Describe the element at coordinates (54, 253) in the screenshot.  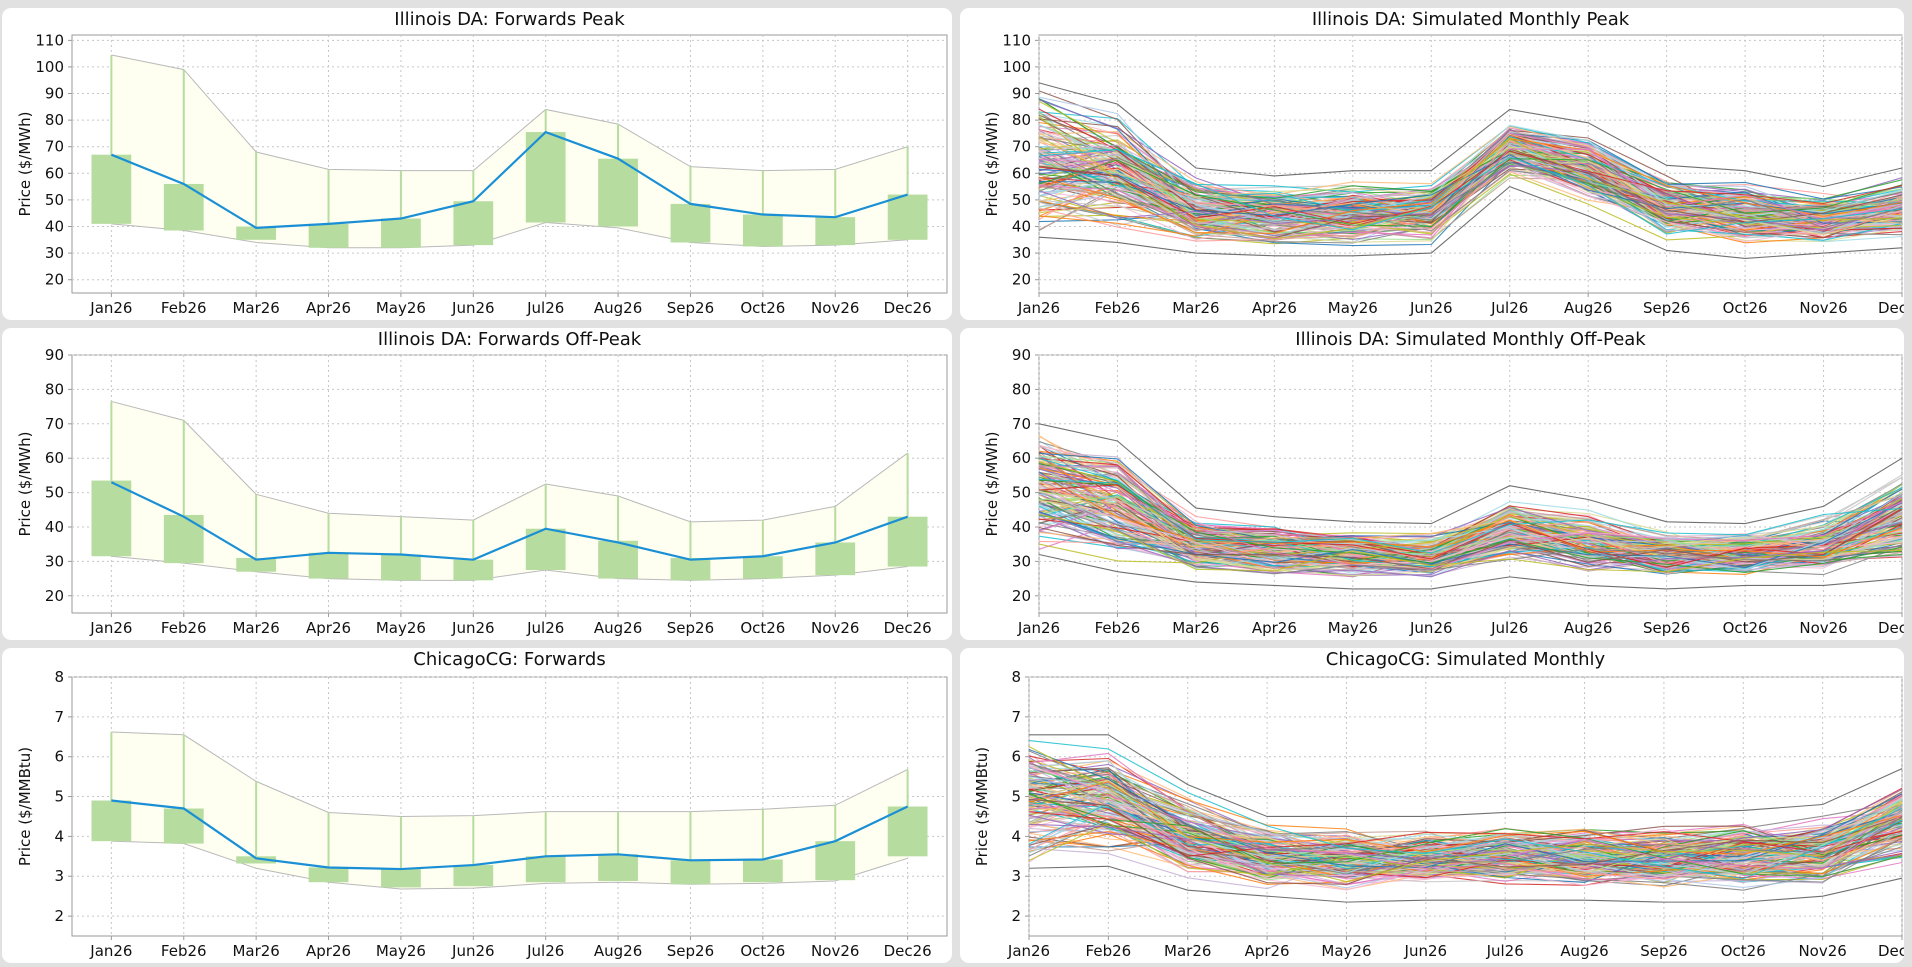
I see `y-tick-label: 30` at that location.